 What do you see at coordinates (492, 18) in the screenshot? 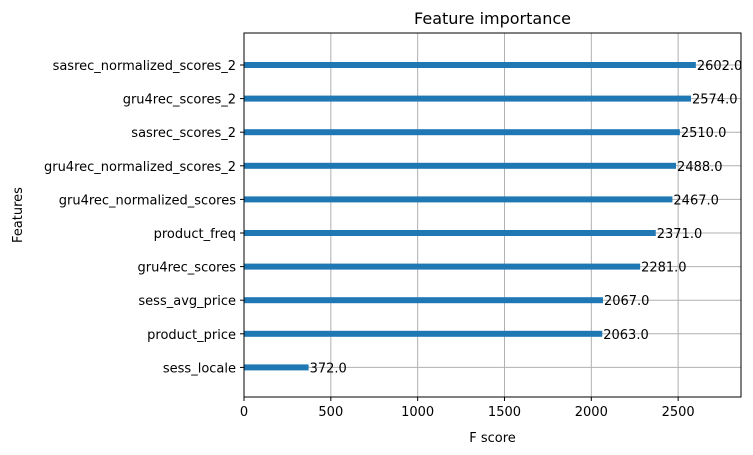
I see `chart-title: Feature importance` at bounding box center [492, 18].